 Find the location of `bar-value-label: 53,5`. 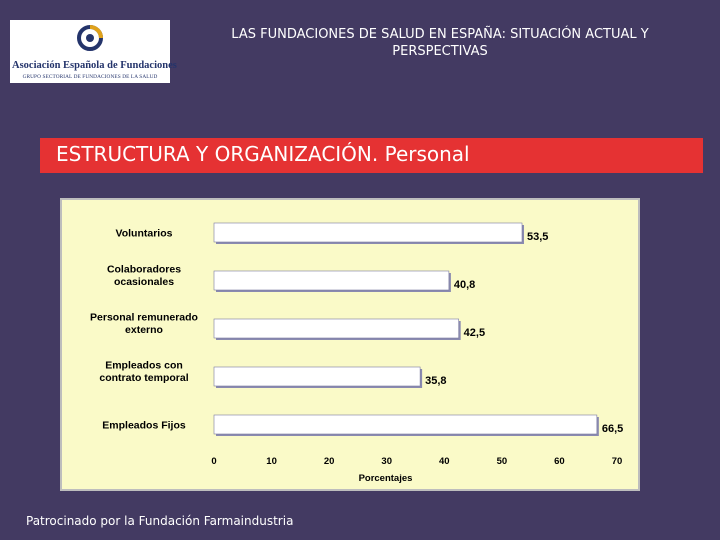

bar-value-label: 53,5 is located at coordinates (537, 237).